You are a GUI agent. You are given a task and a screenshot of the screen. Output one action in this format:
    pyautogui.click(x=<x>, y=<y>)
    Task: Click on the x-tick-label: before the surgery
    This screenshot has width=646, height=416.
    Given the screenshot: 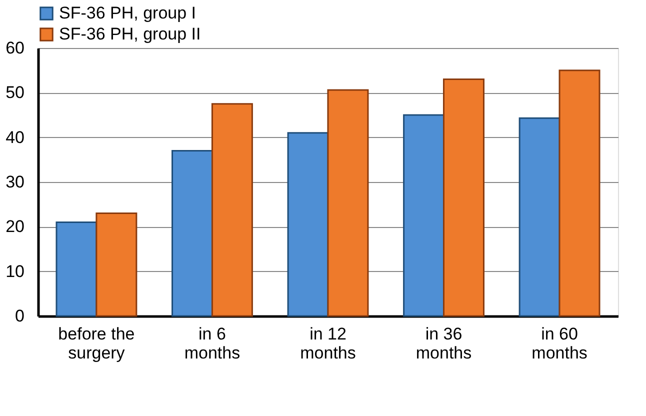 What is the action you would take?
    pyautogui.click(x=96, y=343)
    